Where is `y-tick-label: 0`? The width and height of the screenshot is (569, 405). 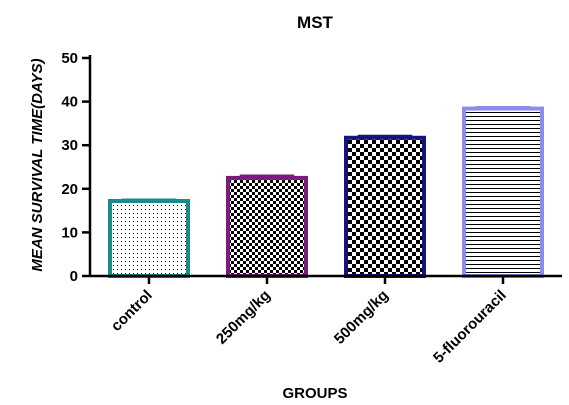 y-tick-label: 0 is located at coordinates (74, 276).